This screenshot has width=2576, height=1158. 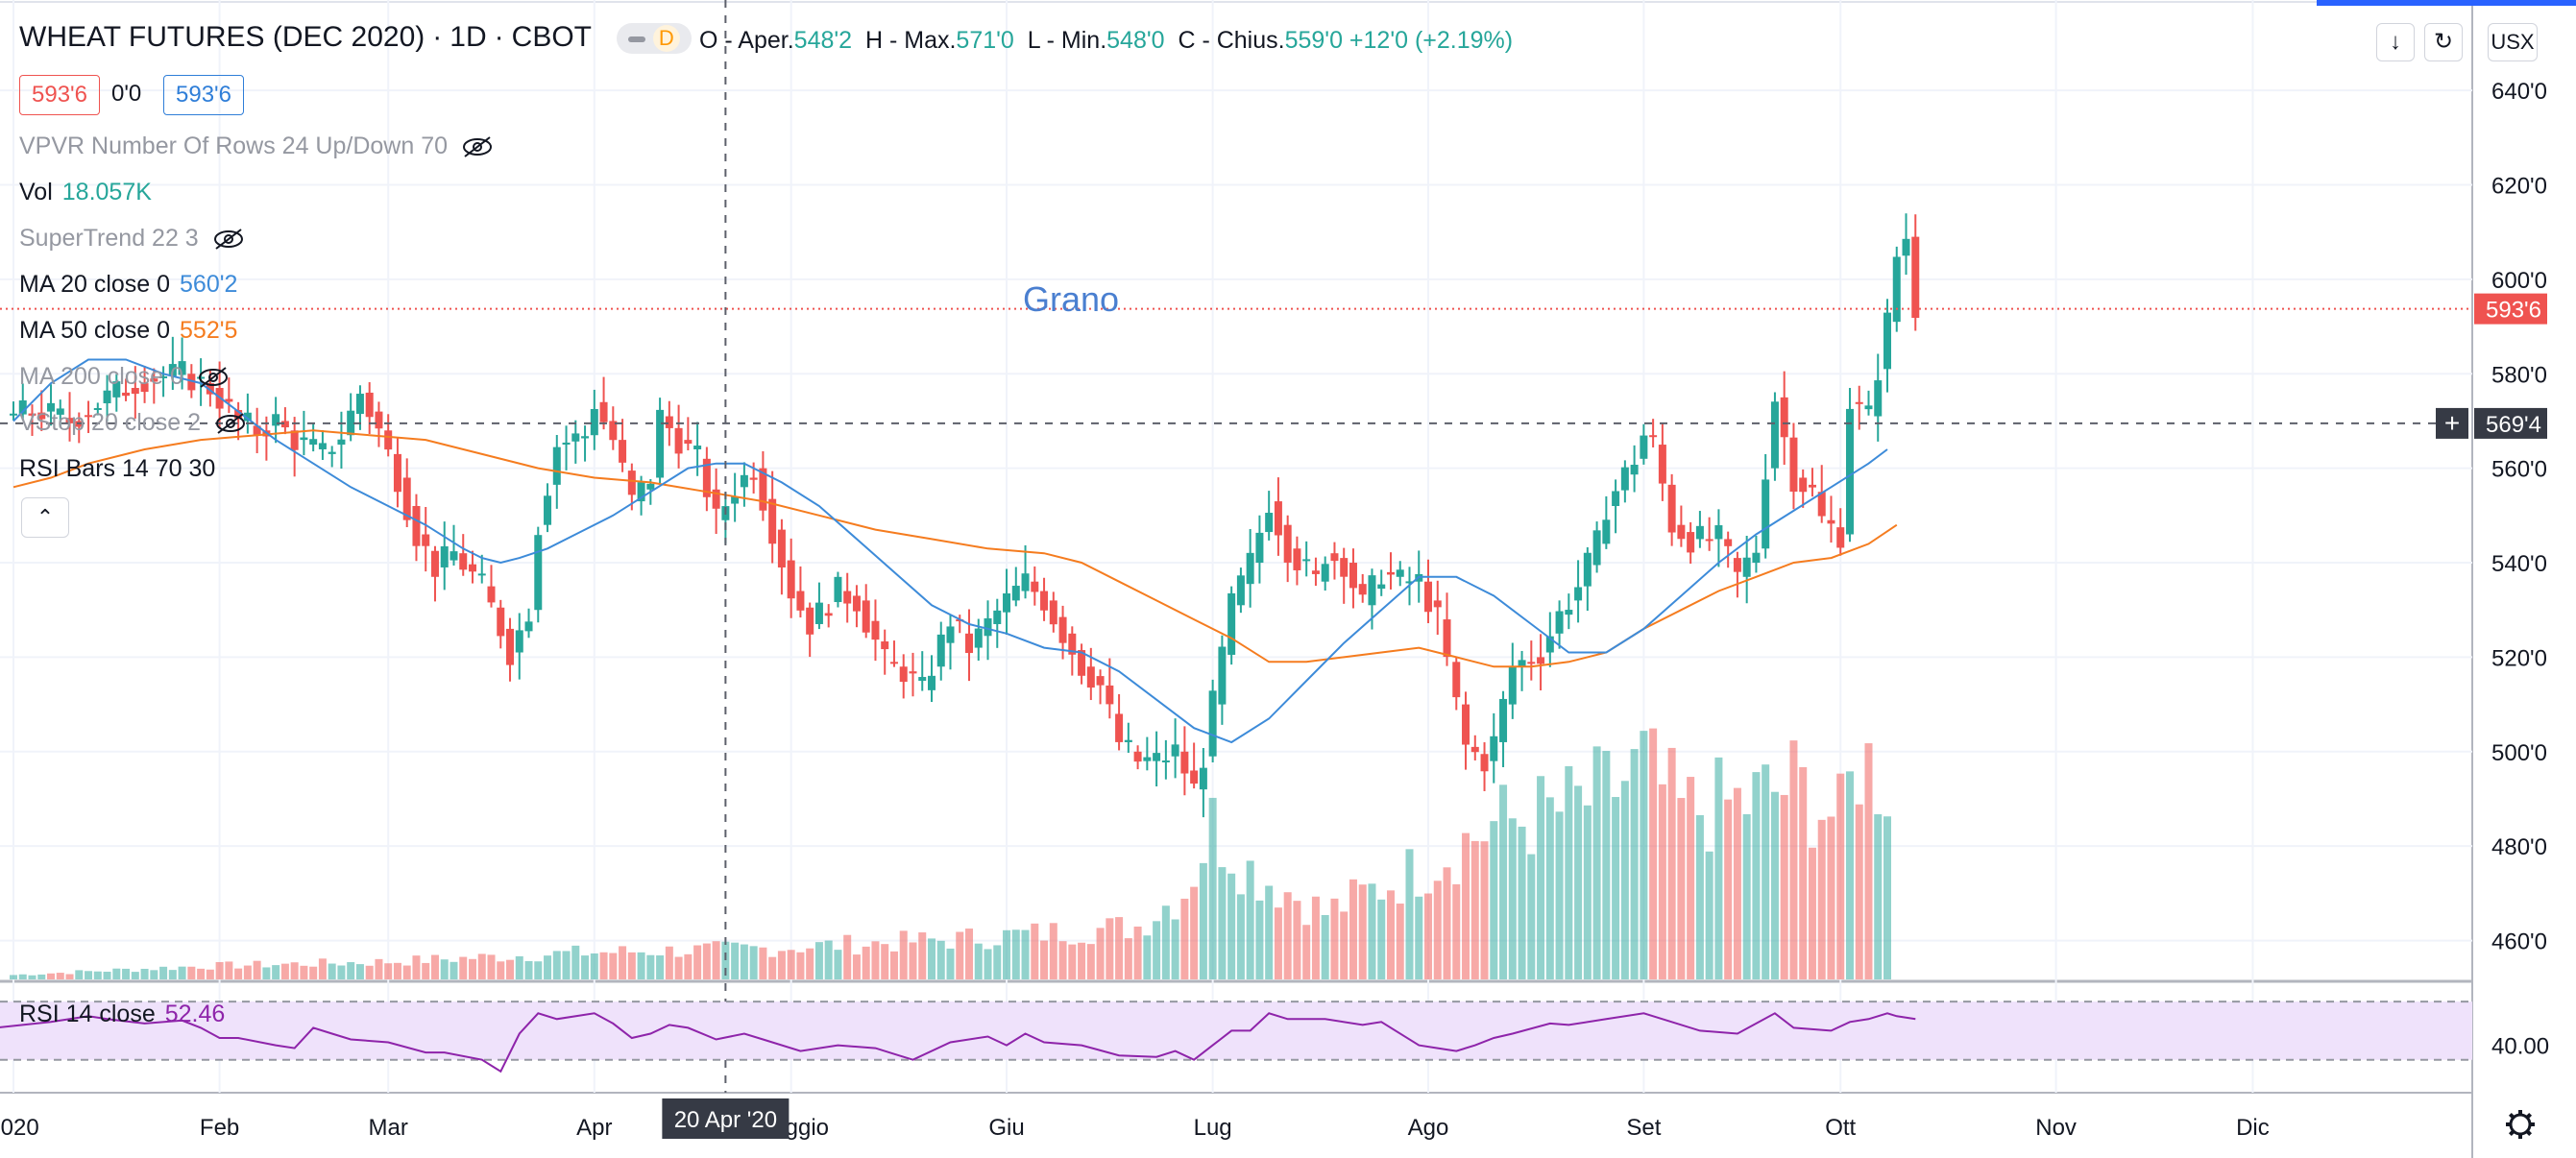 I want to click on crosshair-plus-button, so click(x=2452, y=423).